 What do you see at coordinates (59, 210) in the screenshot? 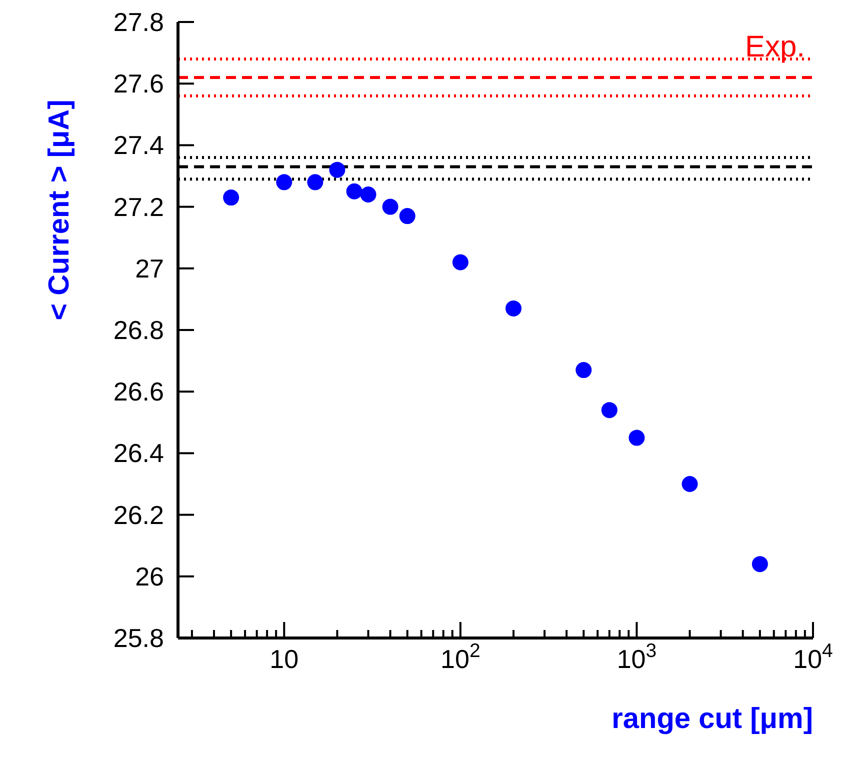
I see `y-axis-title: < Current > [μA]` at bounding box center [59, 210].